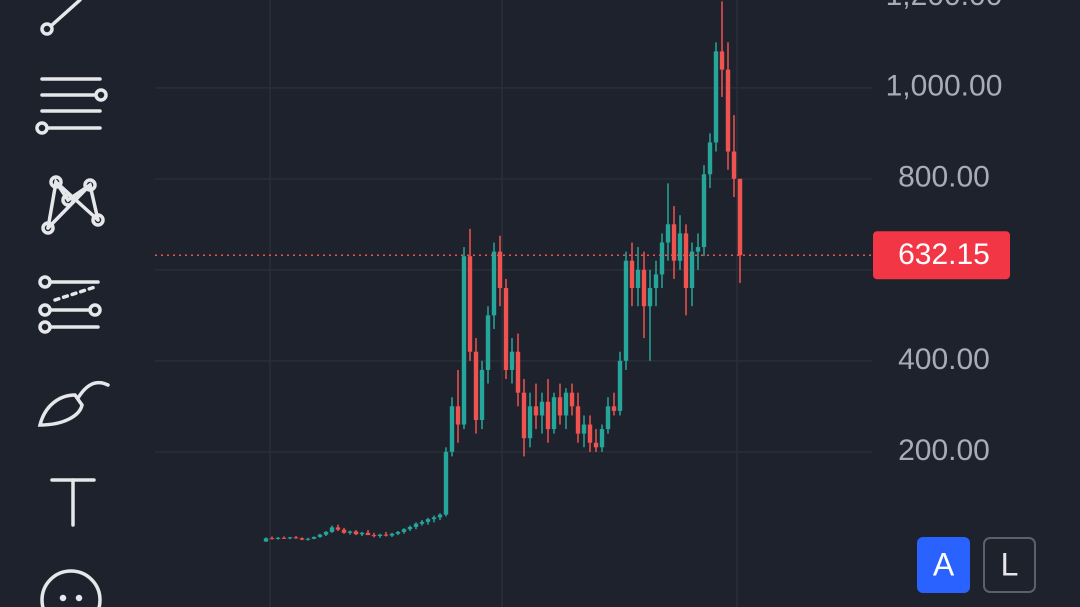  What do you see at coordinates (71, 588) in the screenshot?
I see `emoji-tool` at bounding box center [71, 588].